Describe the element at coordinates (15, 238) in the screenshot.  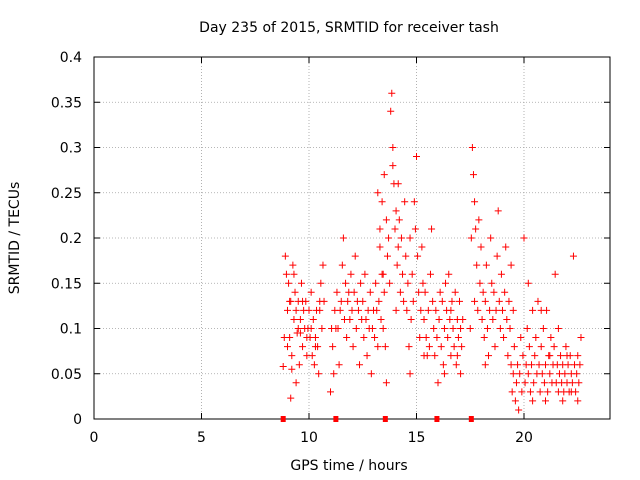
I see `y-axis-label: SRMTID / TECUs` at that location.